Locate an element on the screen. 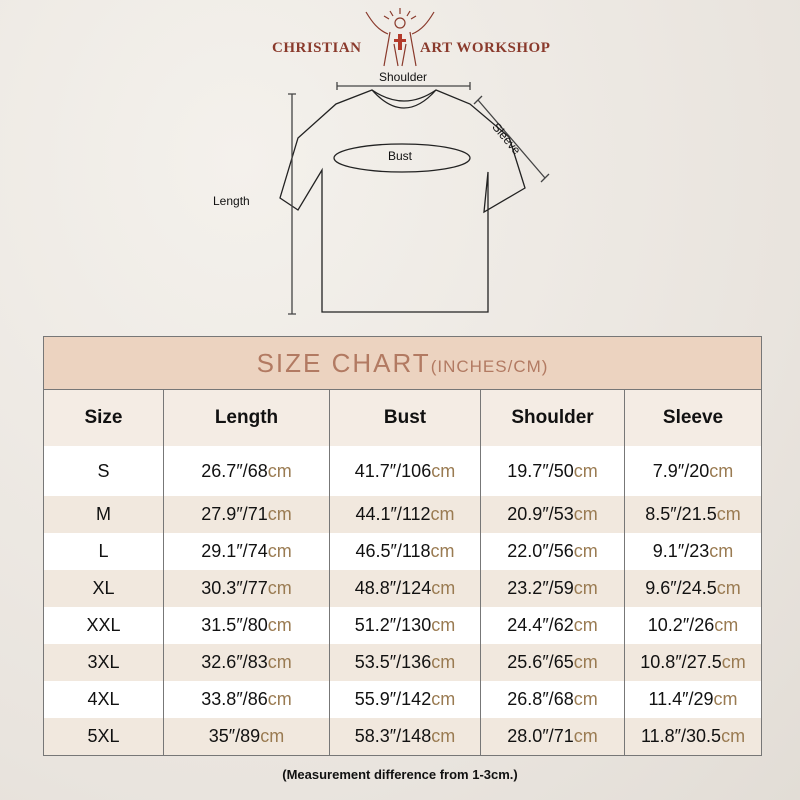 Image resolution: width=800 pixels, height=800 pixels. measurement-cell: 55.9″/142cm is located at coordinates (405, 699).